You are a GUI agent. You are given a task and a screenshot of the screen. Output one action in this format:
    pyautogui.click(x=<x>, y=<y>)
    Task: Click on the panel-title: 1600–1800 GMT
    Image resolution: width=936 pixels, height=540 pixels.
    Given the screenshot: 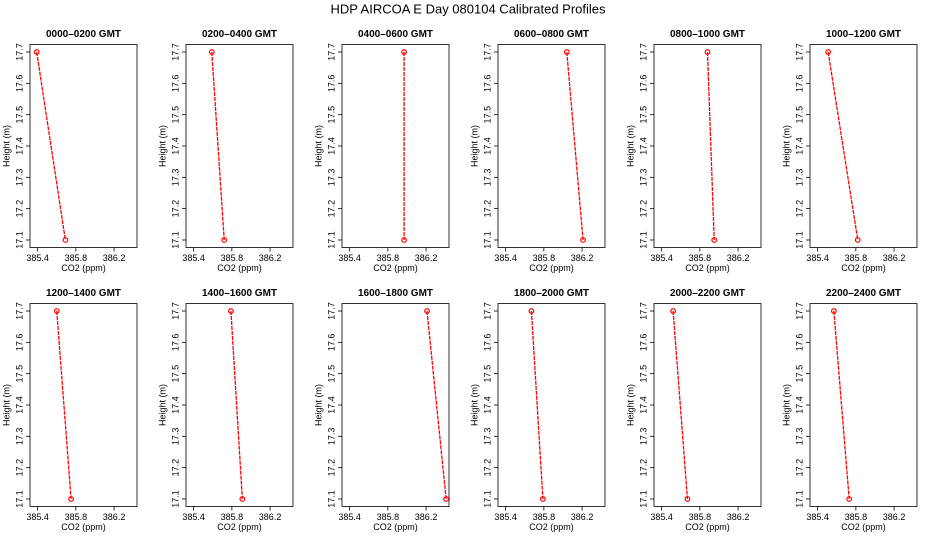 What is the action you would take?
    pyautogui.click(x=395, y=293)
    